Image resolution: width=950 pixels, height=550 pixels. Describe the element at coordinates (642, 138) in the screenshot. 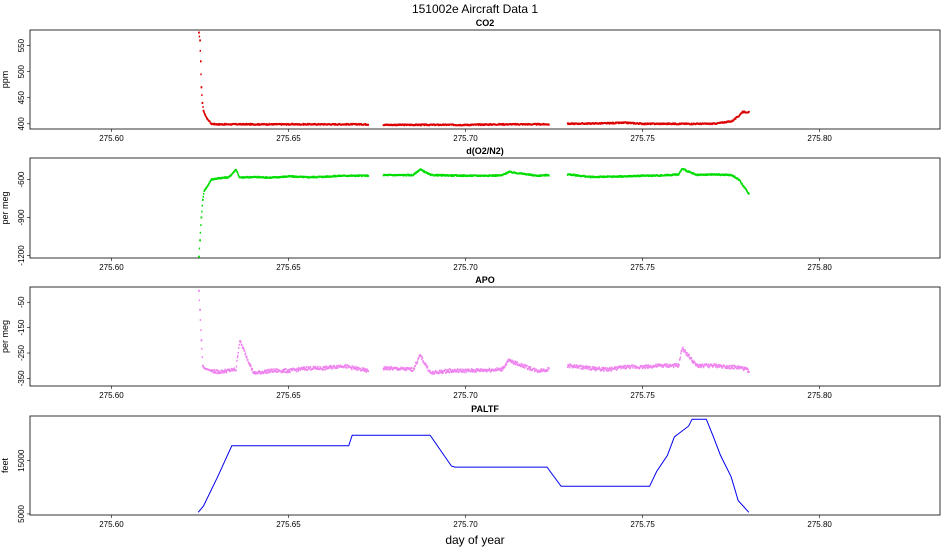

I see `x-tick-label: 275.75` at that location.